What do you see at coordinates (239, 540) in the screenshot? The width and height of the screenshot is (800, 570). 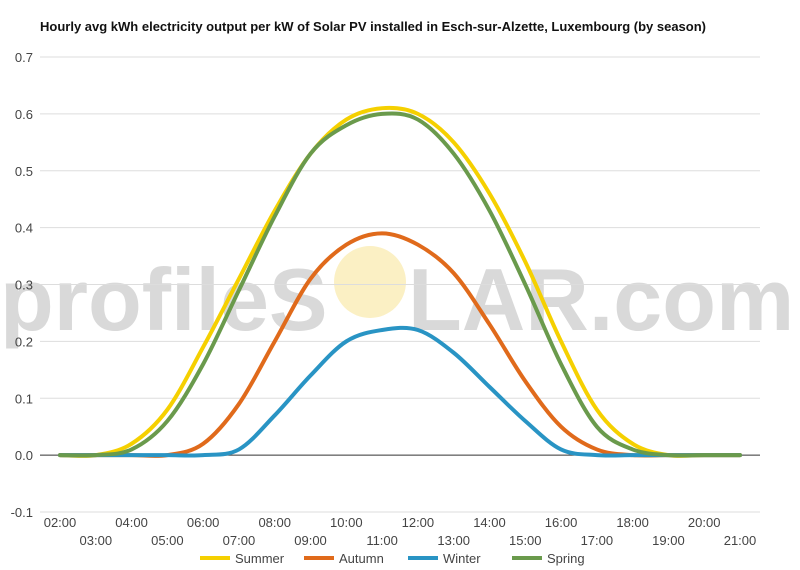 I see `x-tick-label: 07:00` at bounding box center [239, 540].